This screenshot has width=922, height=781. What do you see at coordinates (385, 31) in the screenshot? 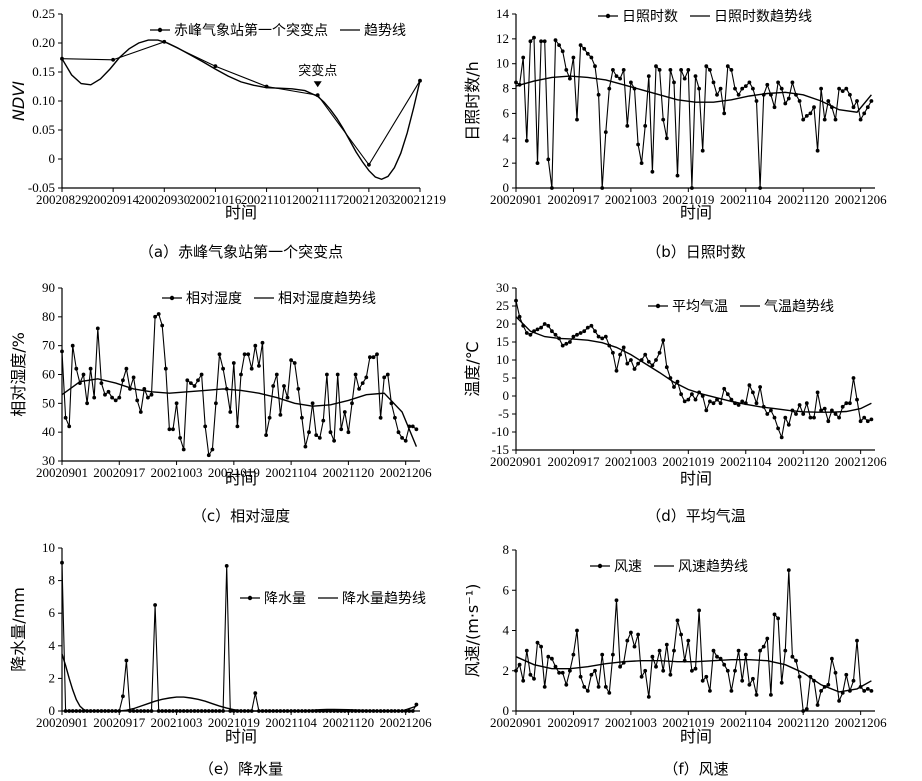
I see `legend-label: 趋势线` at bounding box center [385, 31].